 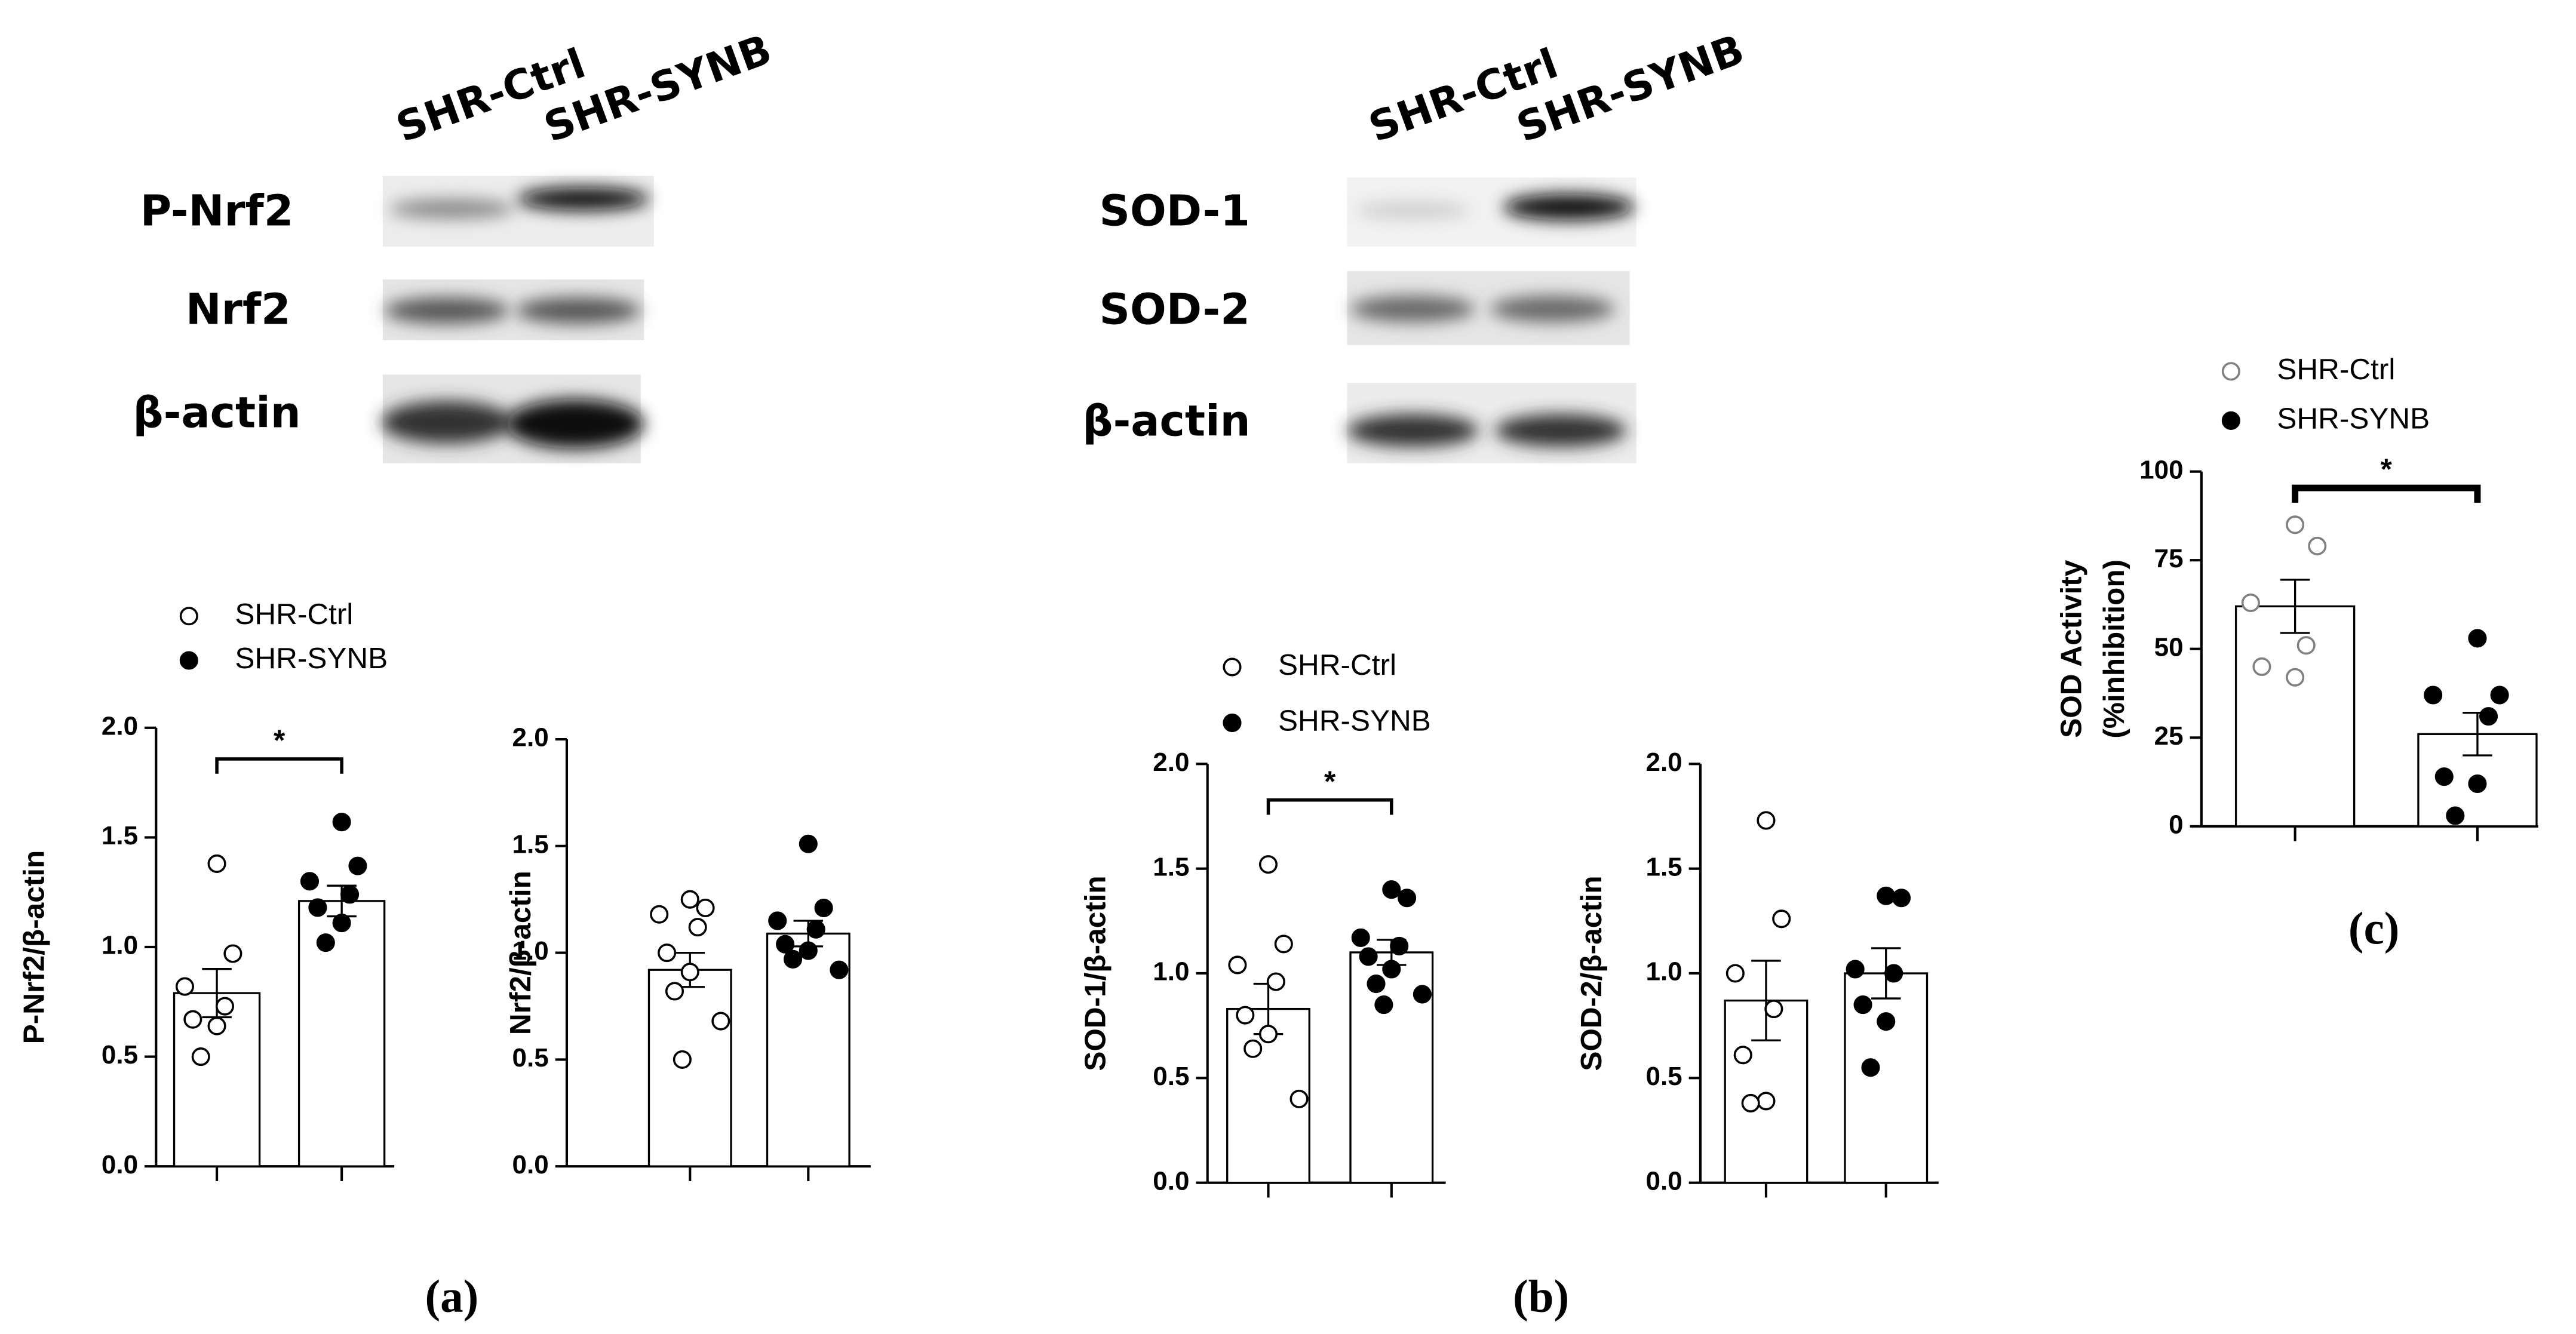 What do you see at coordinates (279, 741) in the screenshot?
I see `significance-label: *` at bounding box center [279, 741].